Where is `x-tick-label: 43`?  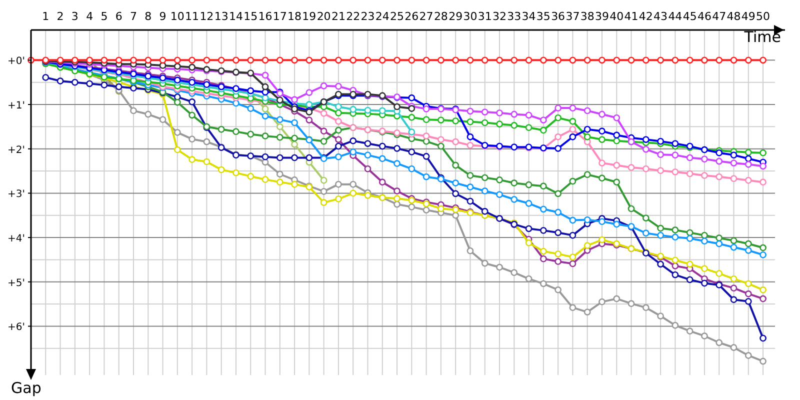 x-tick-label: 43 is located at coordinates (661, 16).